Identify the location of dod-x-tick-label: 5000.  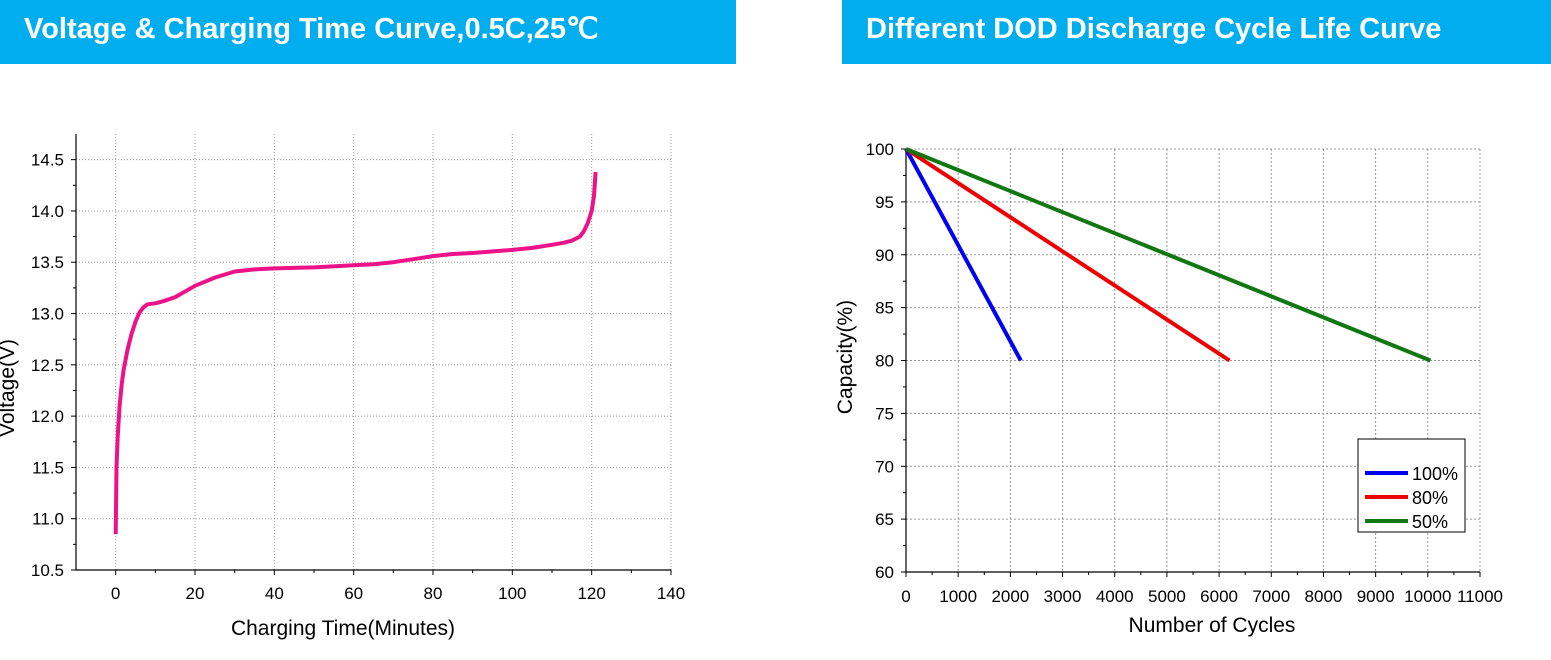
(1167, 596).